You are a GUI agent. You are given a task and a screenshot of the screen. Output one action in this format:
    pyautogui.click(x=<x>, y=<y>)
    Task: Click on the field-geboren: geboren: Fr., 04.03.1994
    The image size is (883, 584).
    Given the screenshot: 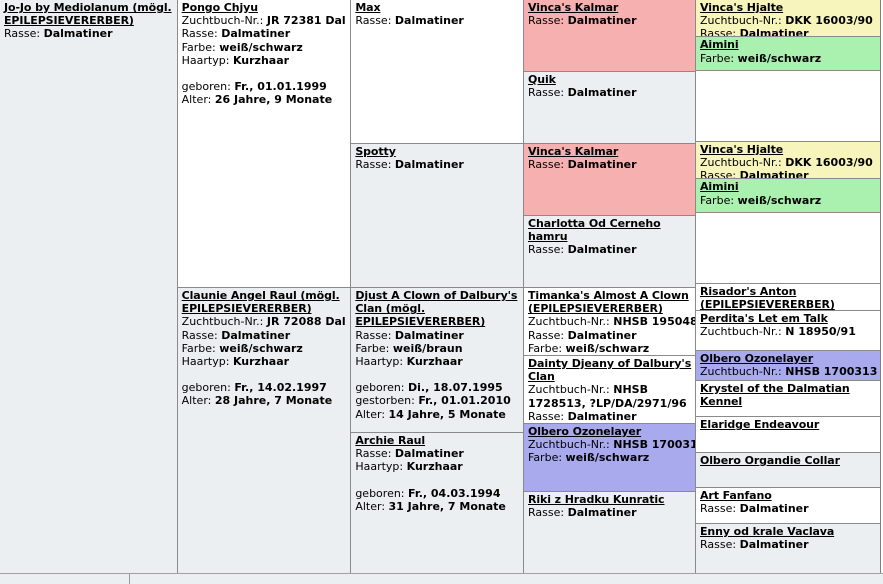 What is the action you would take?
    pyautogui.click(x=428, y=493)
    